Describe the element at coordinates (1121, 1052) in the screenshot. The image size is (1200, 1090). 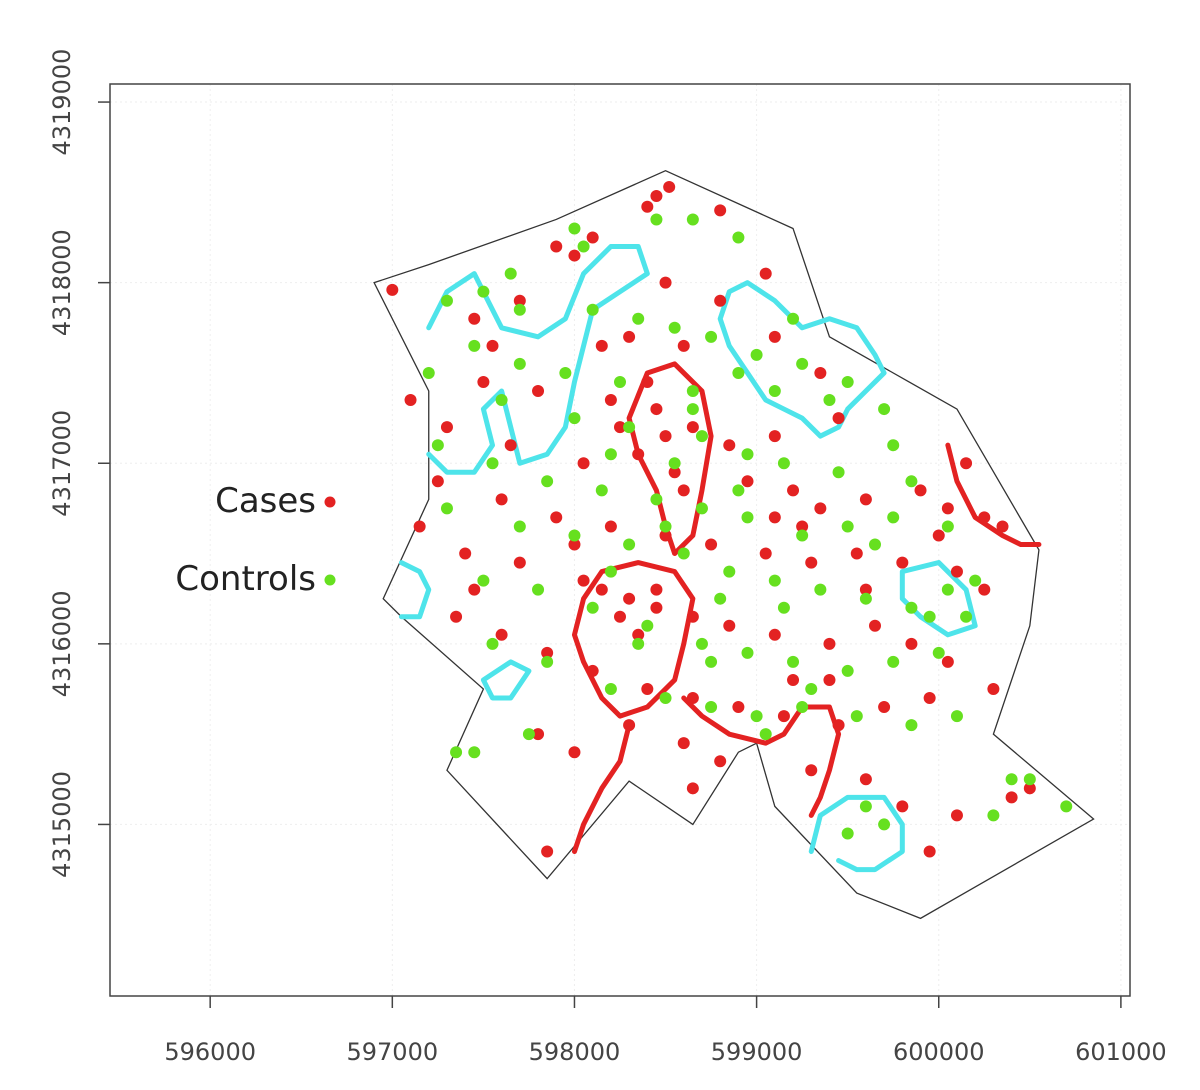
I see `x-tick-label-5: 601000` at that location.